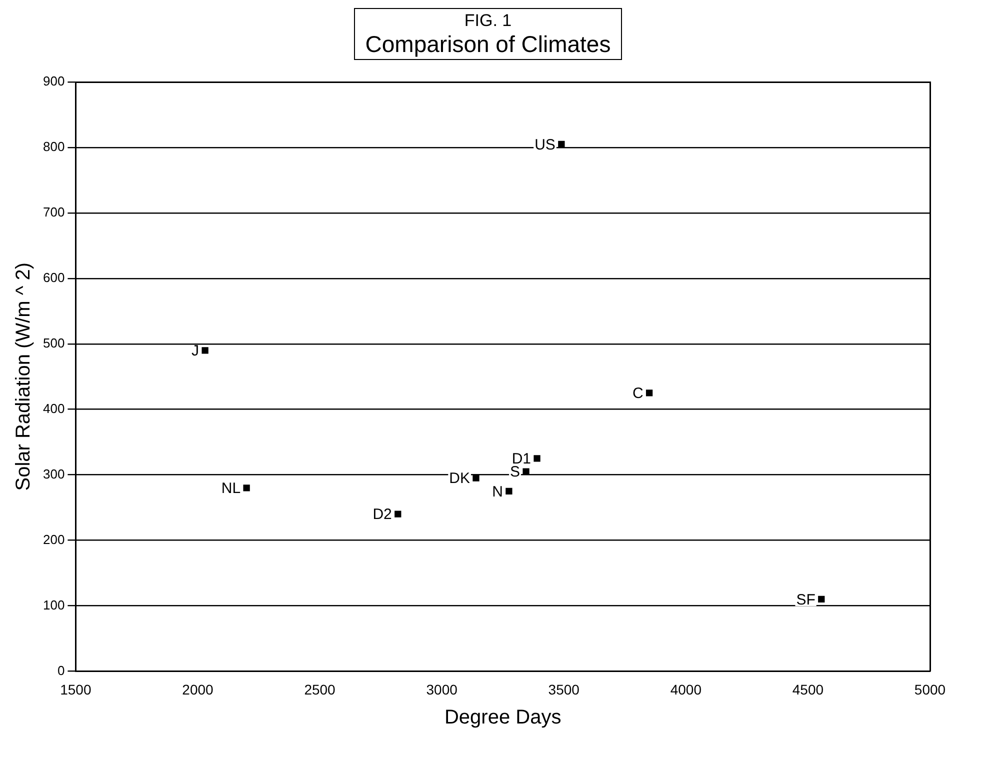 This screenshot has height=773, width=984. I want to click on y-tick-label: 200, so click(53, 539).